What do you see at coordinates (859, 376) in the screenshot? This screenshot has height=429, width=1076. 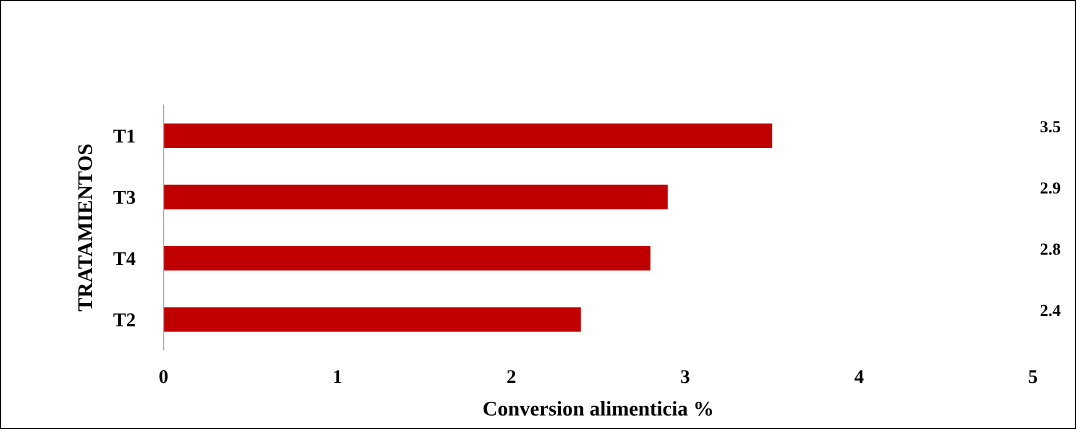 I see `x-tick-label: 4` at bounding box center [859, 376].